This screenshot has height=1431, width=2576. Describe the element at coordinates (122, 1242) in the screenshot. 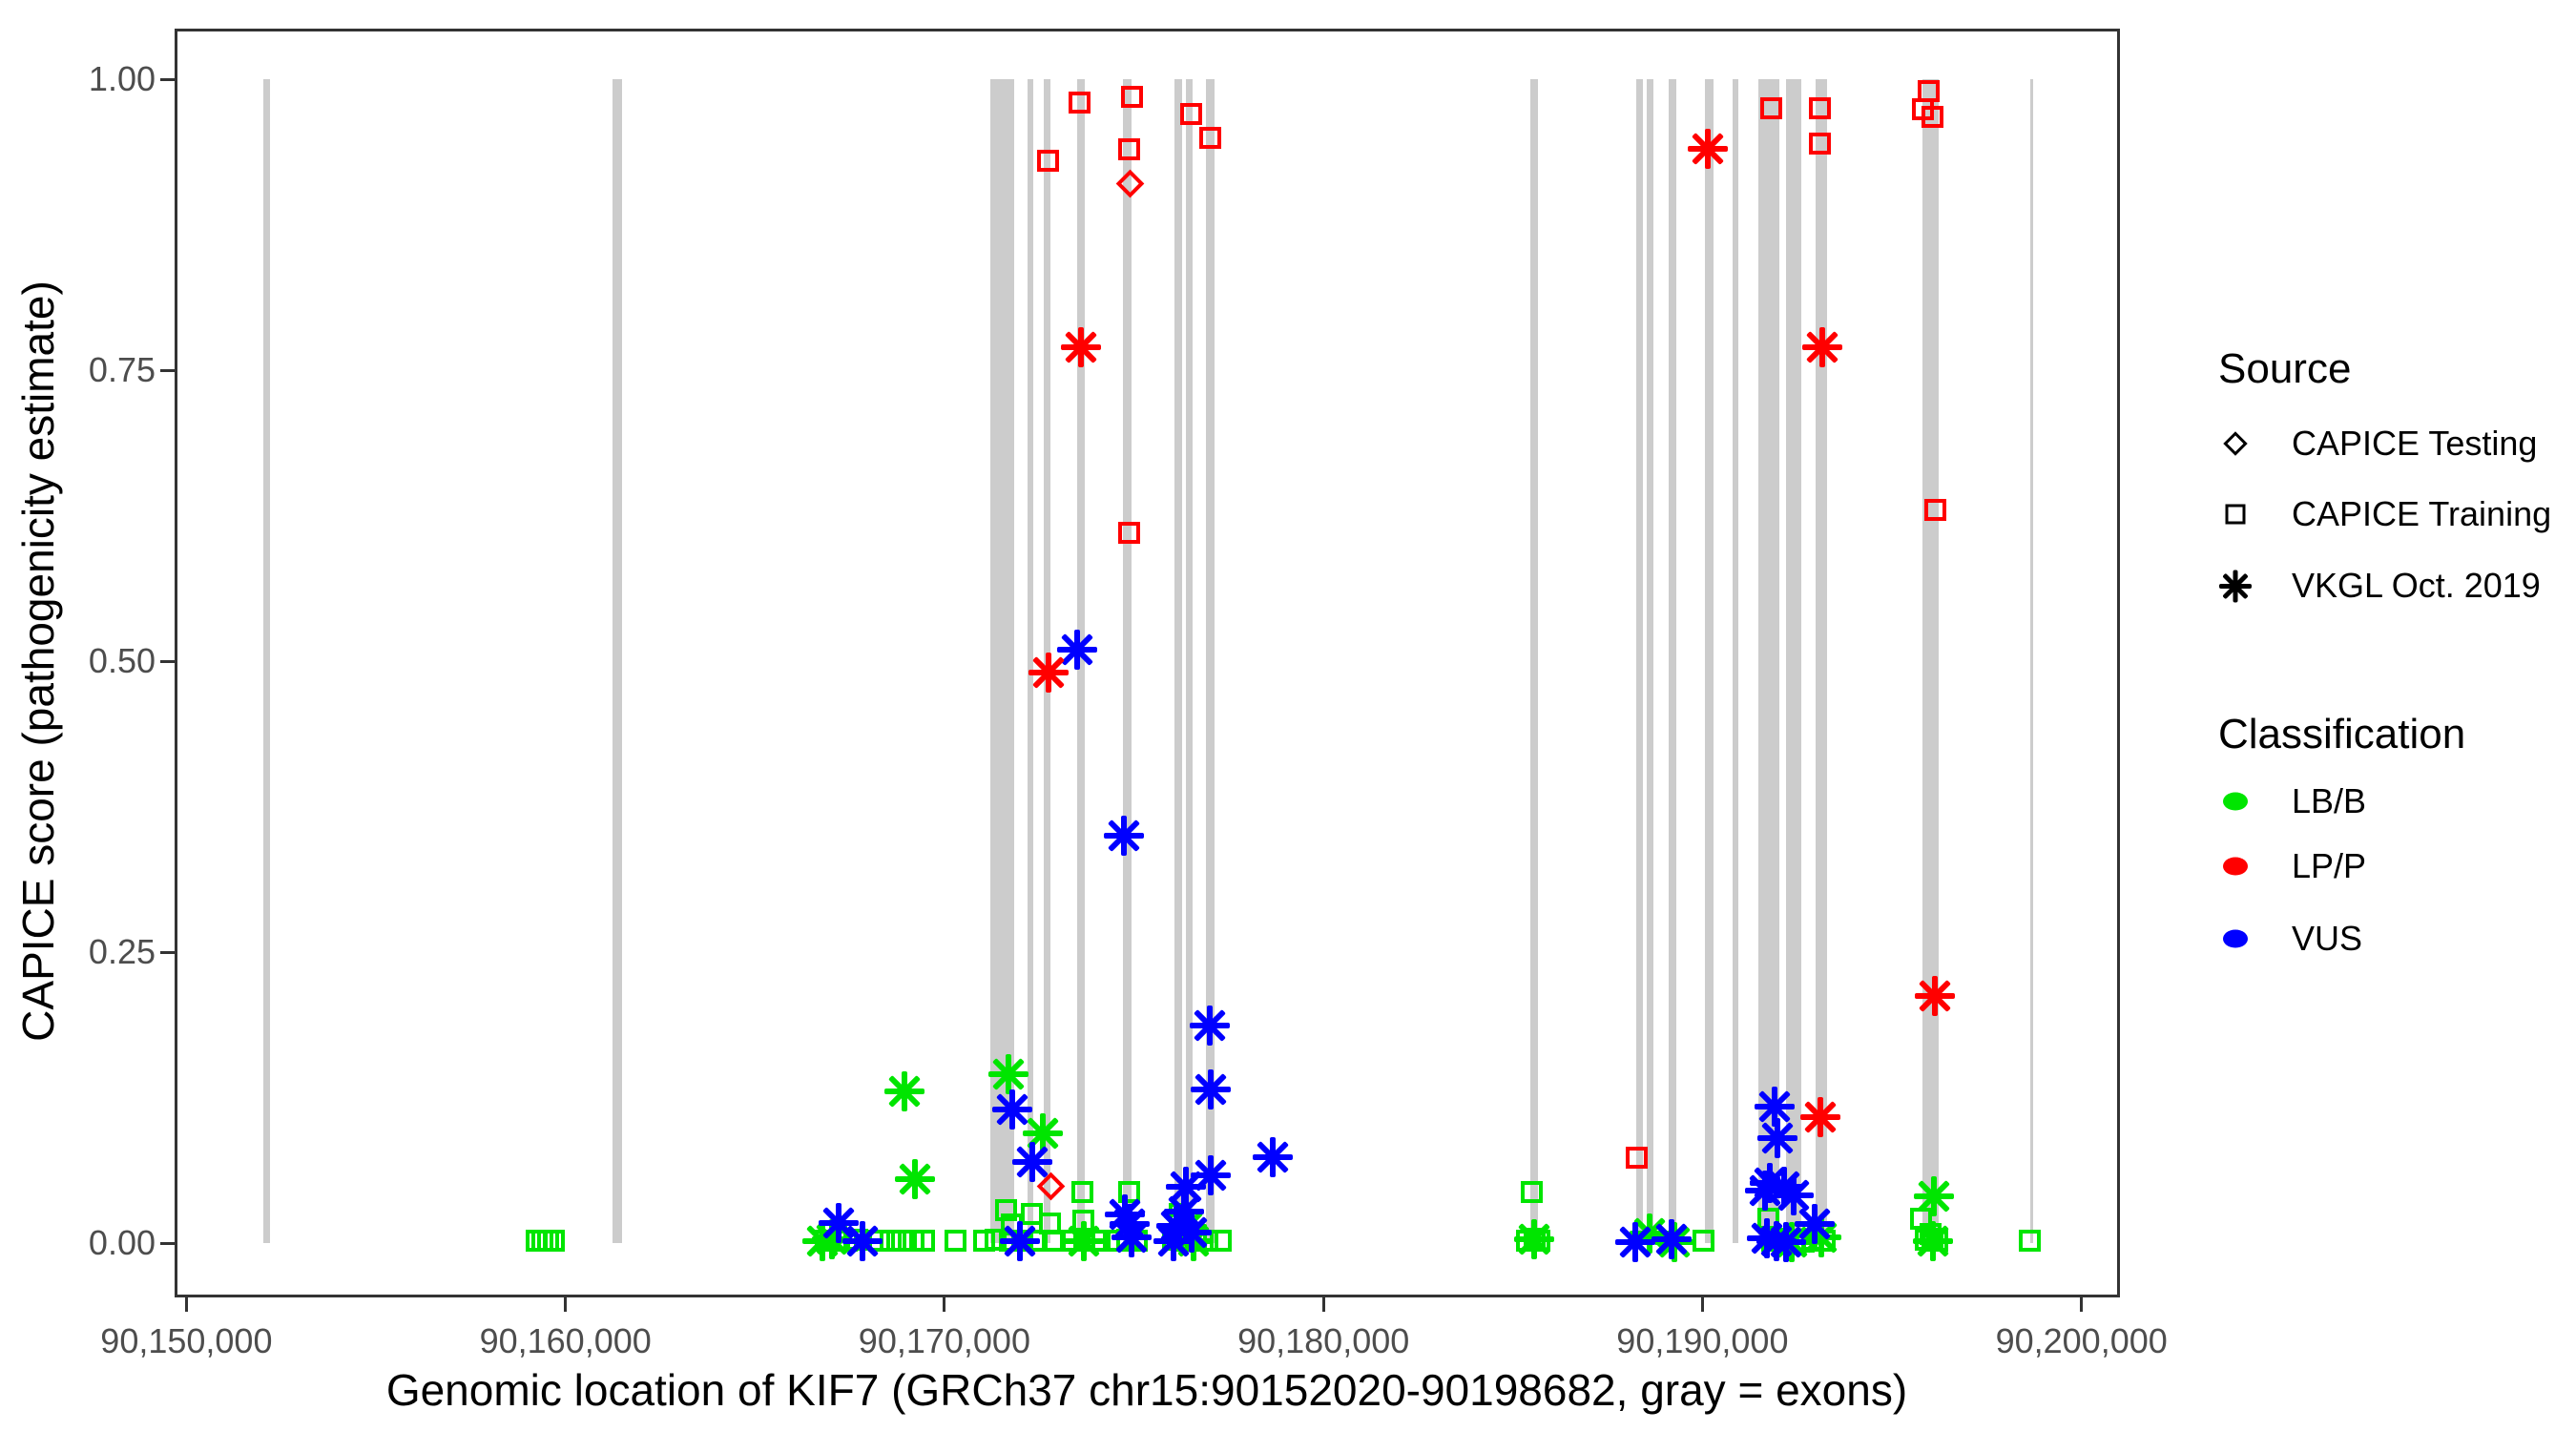

I see `y-axis-tick-label: 0.00` at that location.